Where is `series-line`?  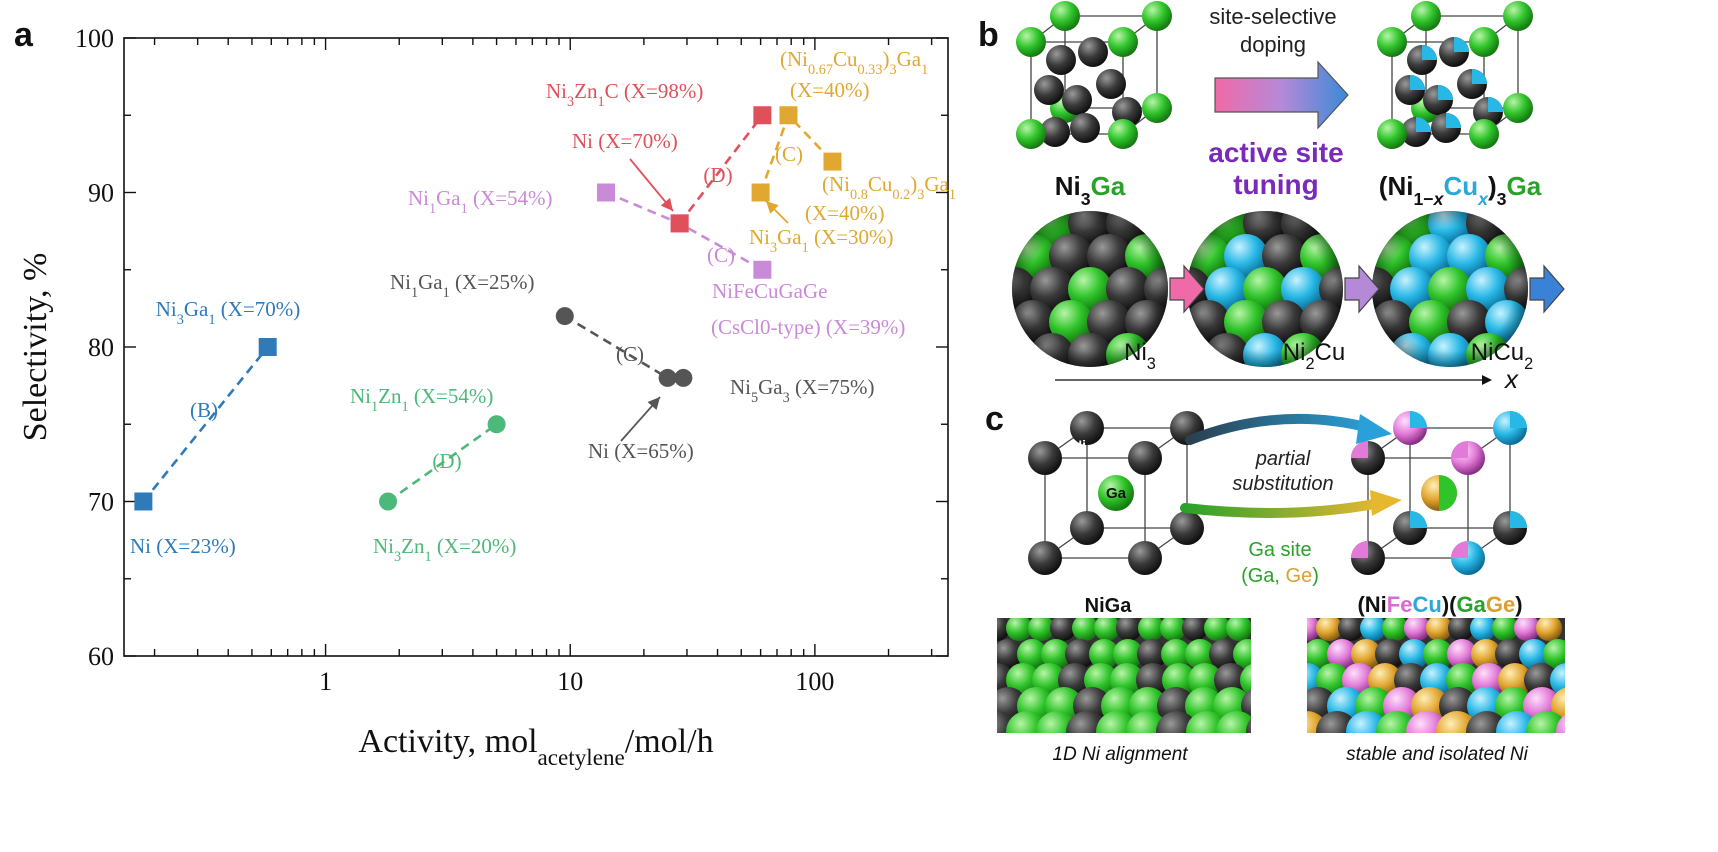
series-line is located at coordinates (442, 463).